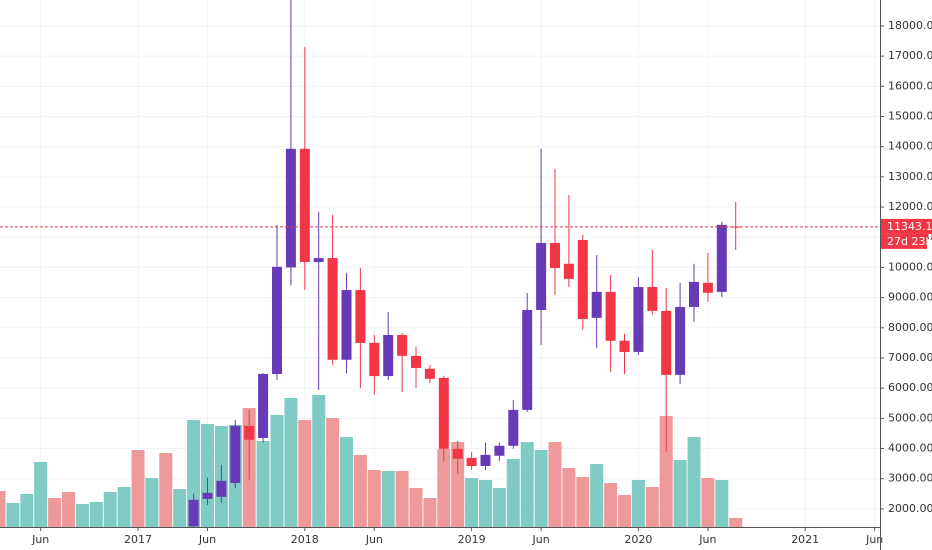 This screenshot has height=550, width=932. What do you see at coordinates (910, 25) in the screenshot?
I see `y-tick-label: 18000.00` at bounding box center [910, 25].